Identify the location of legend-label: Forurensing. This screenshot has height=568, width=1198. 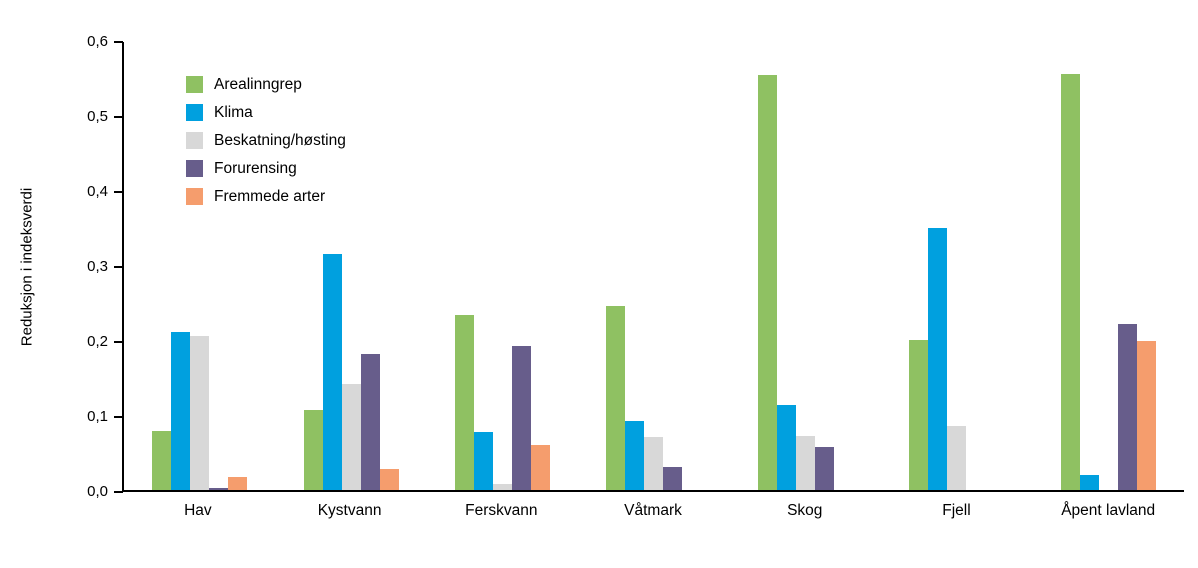
(255, 168).